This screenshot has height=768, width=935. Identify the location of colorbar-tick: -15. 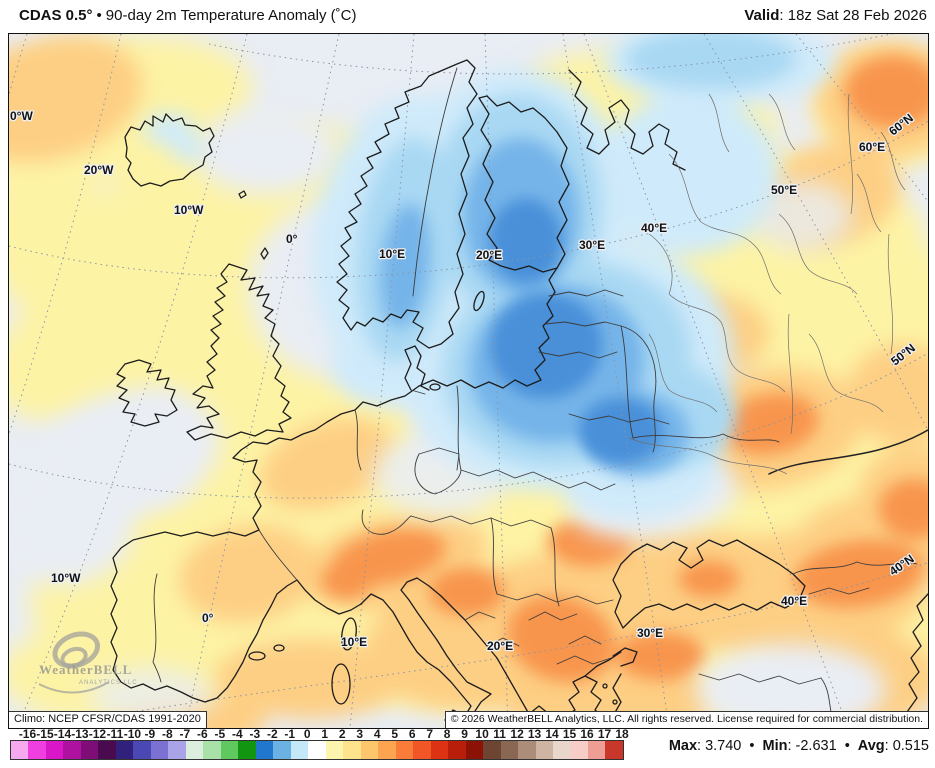
(45, 734).